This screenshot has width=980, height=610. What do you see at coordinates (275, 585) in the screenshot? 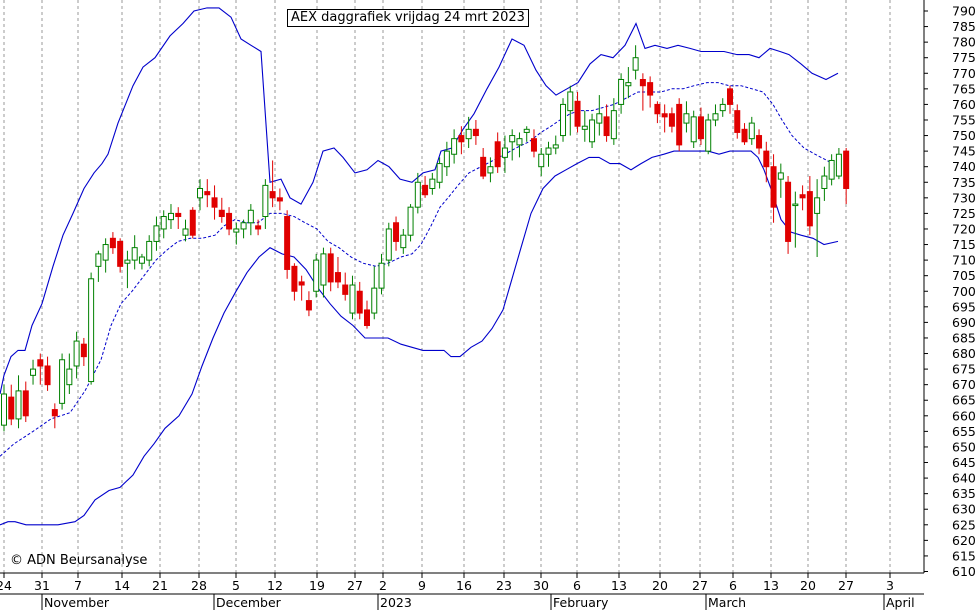
I see `x-tick-label: 12` at bounding box center [275, 585].